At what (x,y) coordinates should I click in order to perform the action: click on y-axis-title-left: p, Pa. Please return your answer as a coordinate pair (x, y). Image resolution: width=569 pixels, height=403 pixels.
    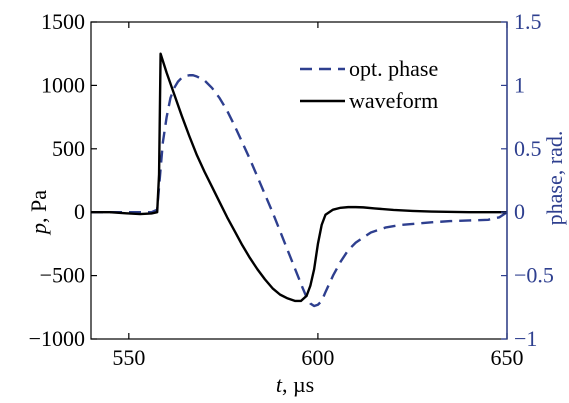
    Looking at the image, I should click on (38, 213).